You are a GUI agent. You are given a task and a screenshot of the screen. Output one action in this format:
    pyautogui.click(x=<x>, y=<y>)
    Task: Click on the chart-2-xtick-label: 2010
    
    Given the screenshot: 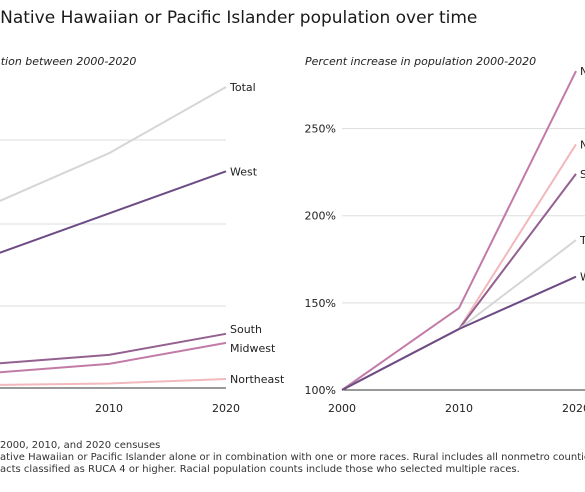 What is the action you would take?
    pyautogui.click(x=459, y=408)
    